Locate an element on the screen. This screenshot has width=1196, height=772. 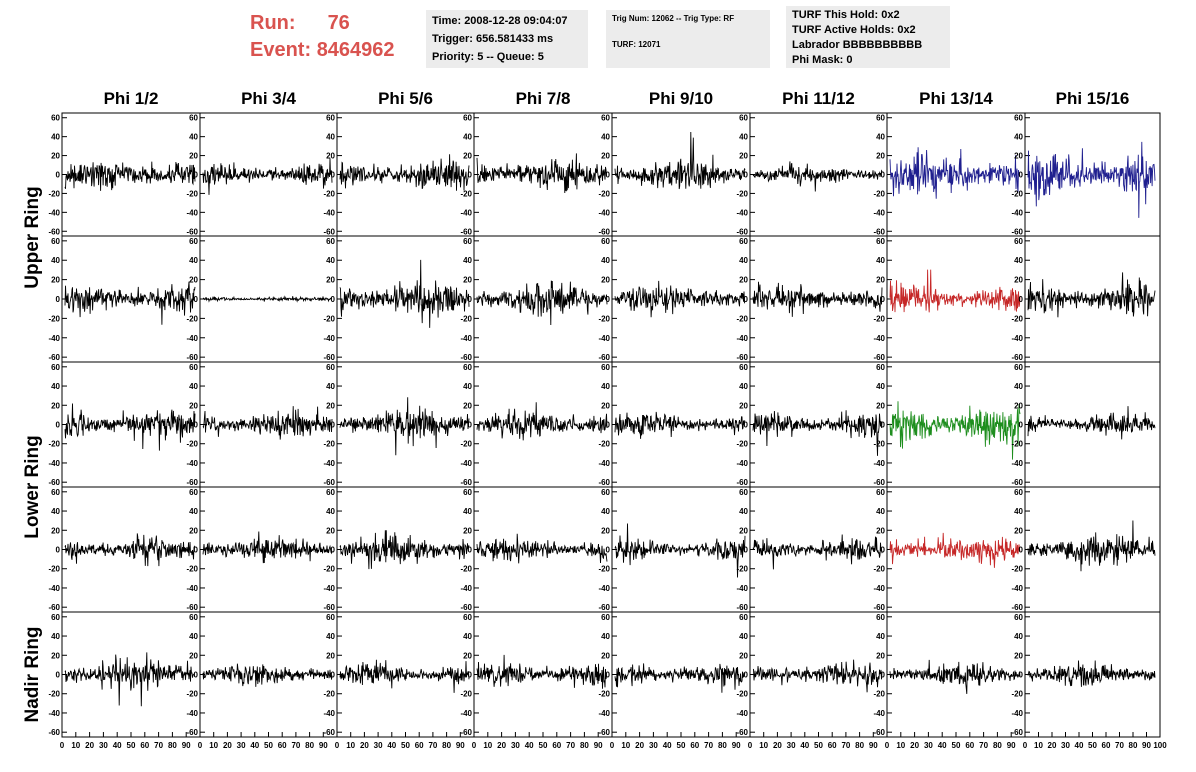
run-line: Run: 76 is located at coordinates (322, 23).